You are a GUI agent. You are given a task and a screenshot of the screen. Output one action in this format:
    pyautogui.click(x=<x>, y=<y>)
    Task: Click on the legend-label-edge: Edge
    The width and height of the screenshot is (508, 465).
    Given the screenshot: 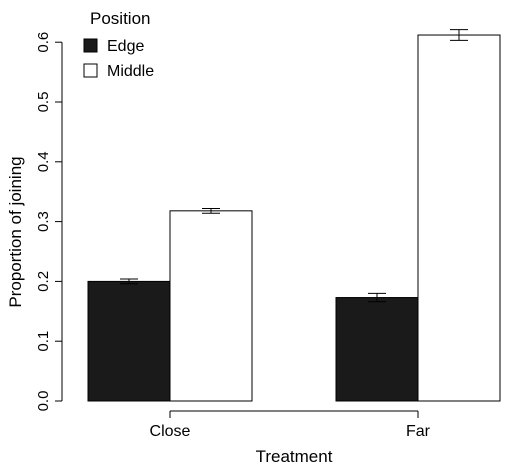 What is the action you would take?
    pyautogui.click(x=125, y=46)
    